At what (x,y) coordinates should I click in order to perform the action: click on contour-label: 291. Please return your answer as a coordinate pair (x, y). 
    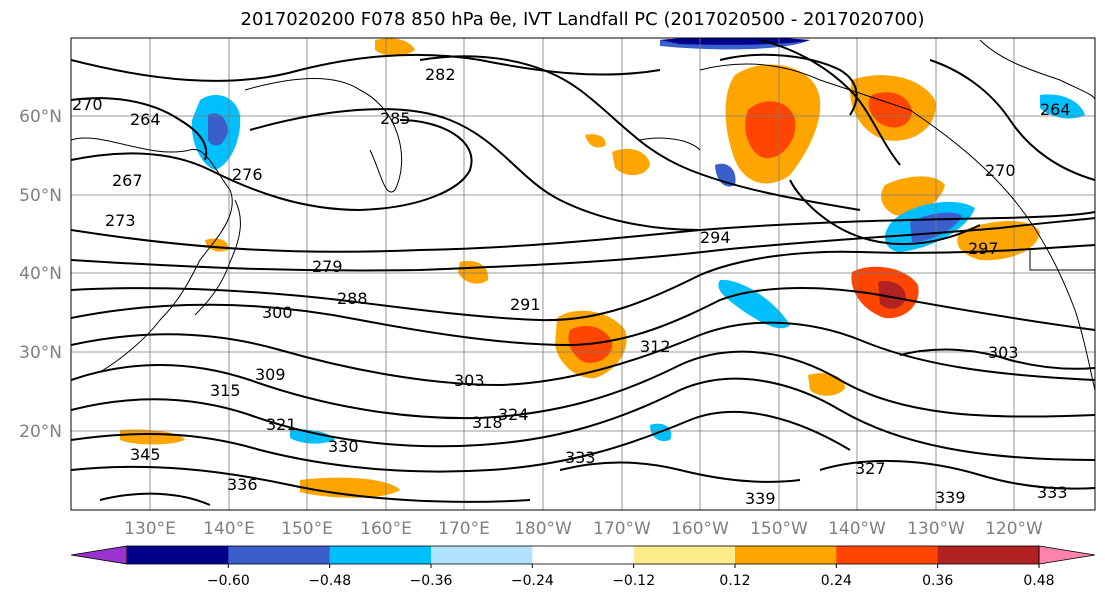
    Looking at the image, I should click on (525, 304).